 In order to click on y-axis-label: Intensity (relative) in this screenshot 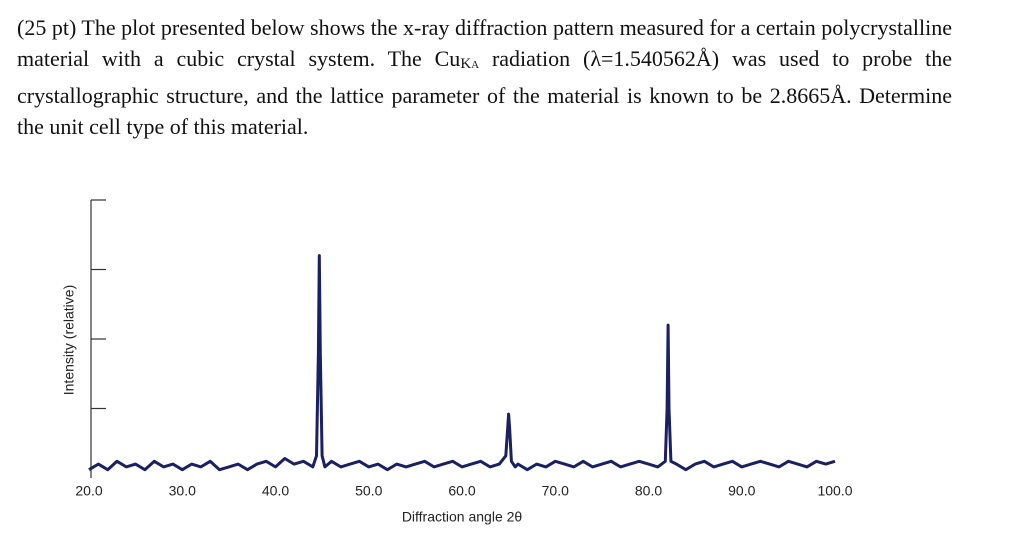, I will do `click(69, 340)`.